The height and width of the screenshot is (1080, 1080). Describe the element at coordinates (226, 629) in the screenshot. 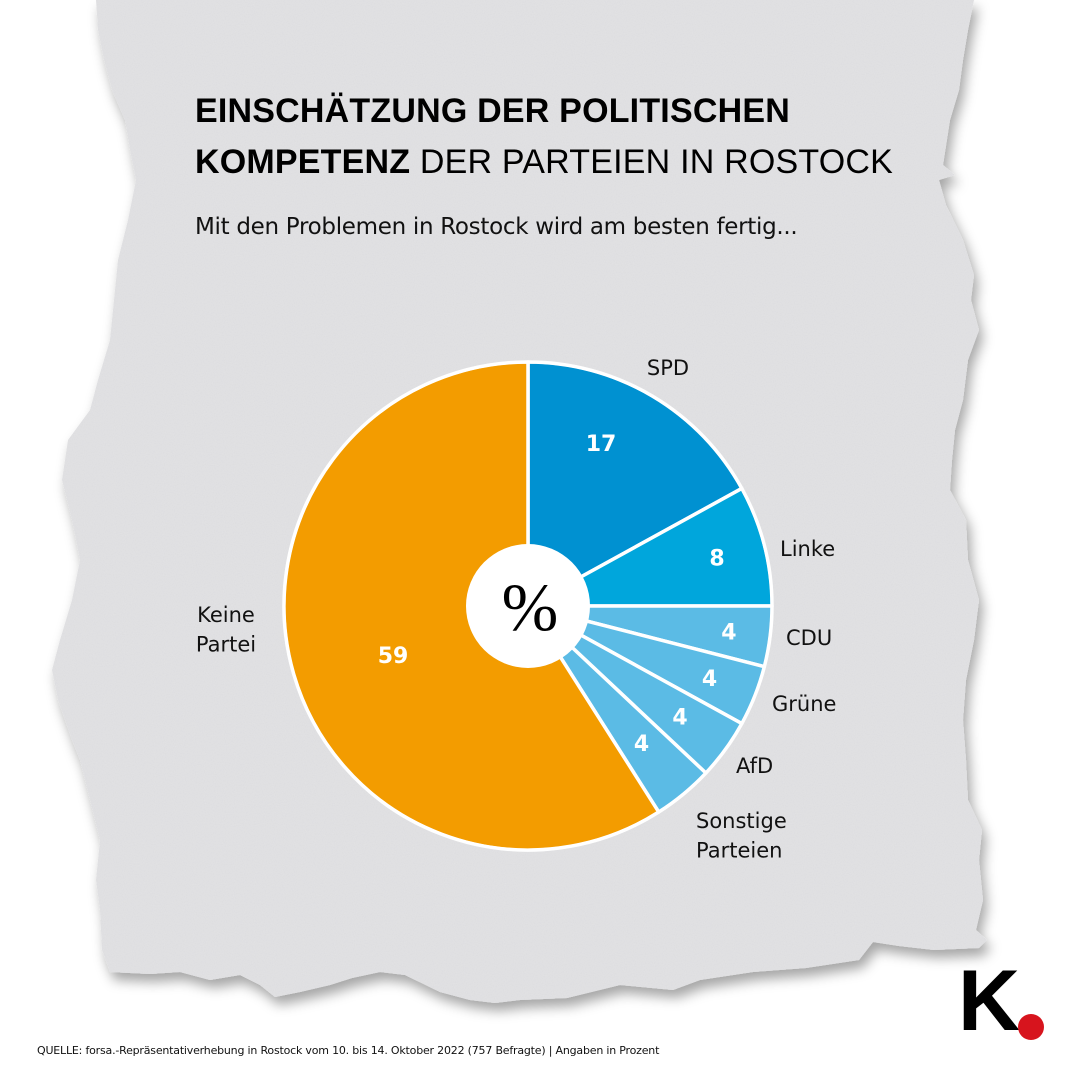

I see `slice-category-label: Keine Partei` at that location.